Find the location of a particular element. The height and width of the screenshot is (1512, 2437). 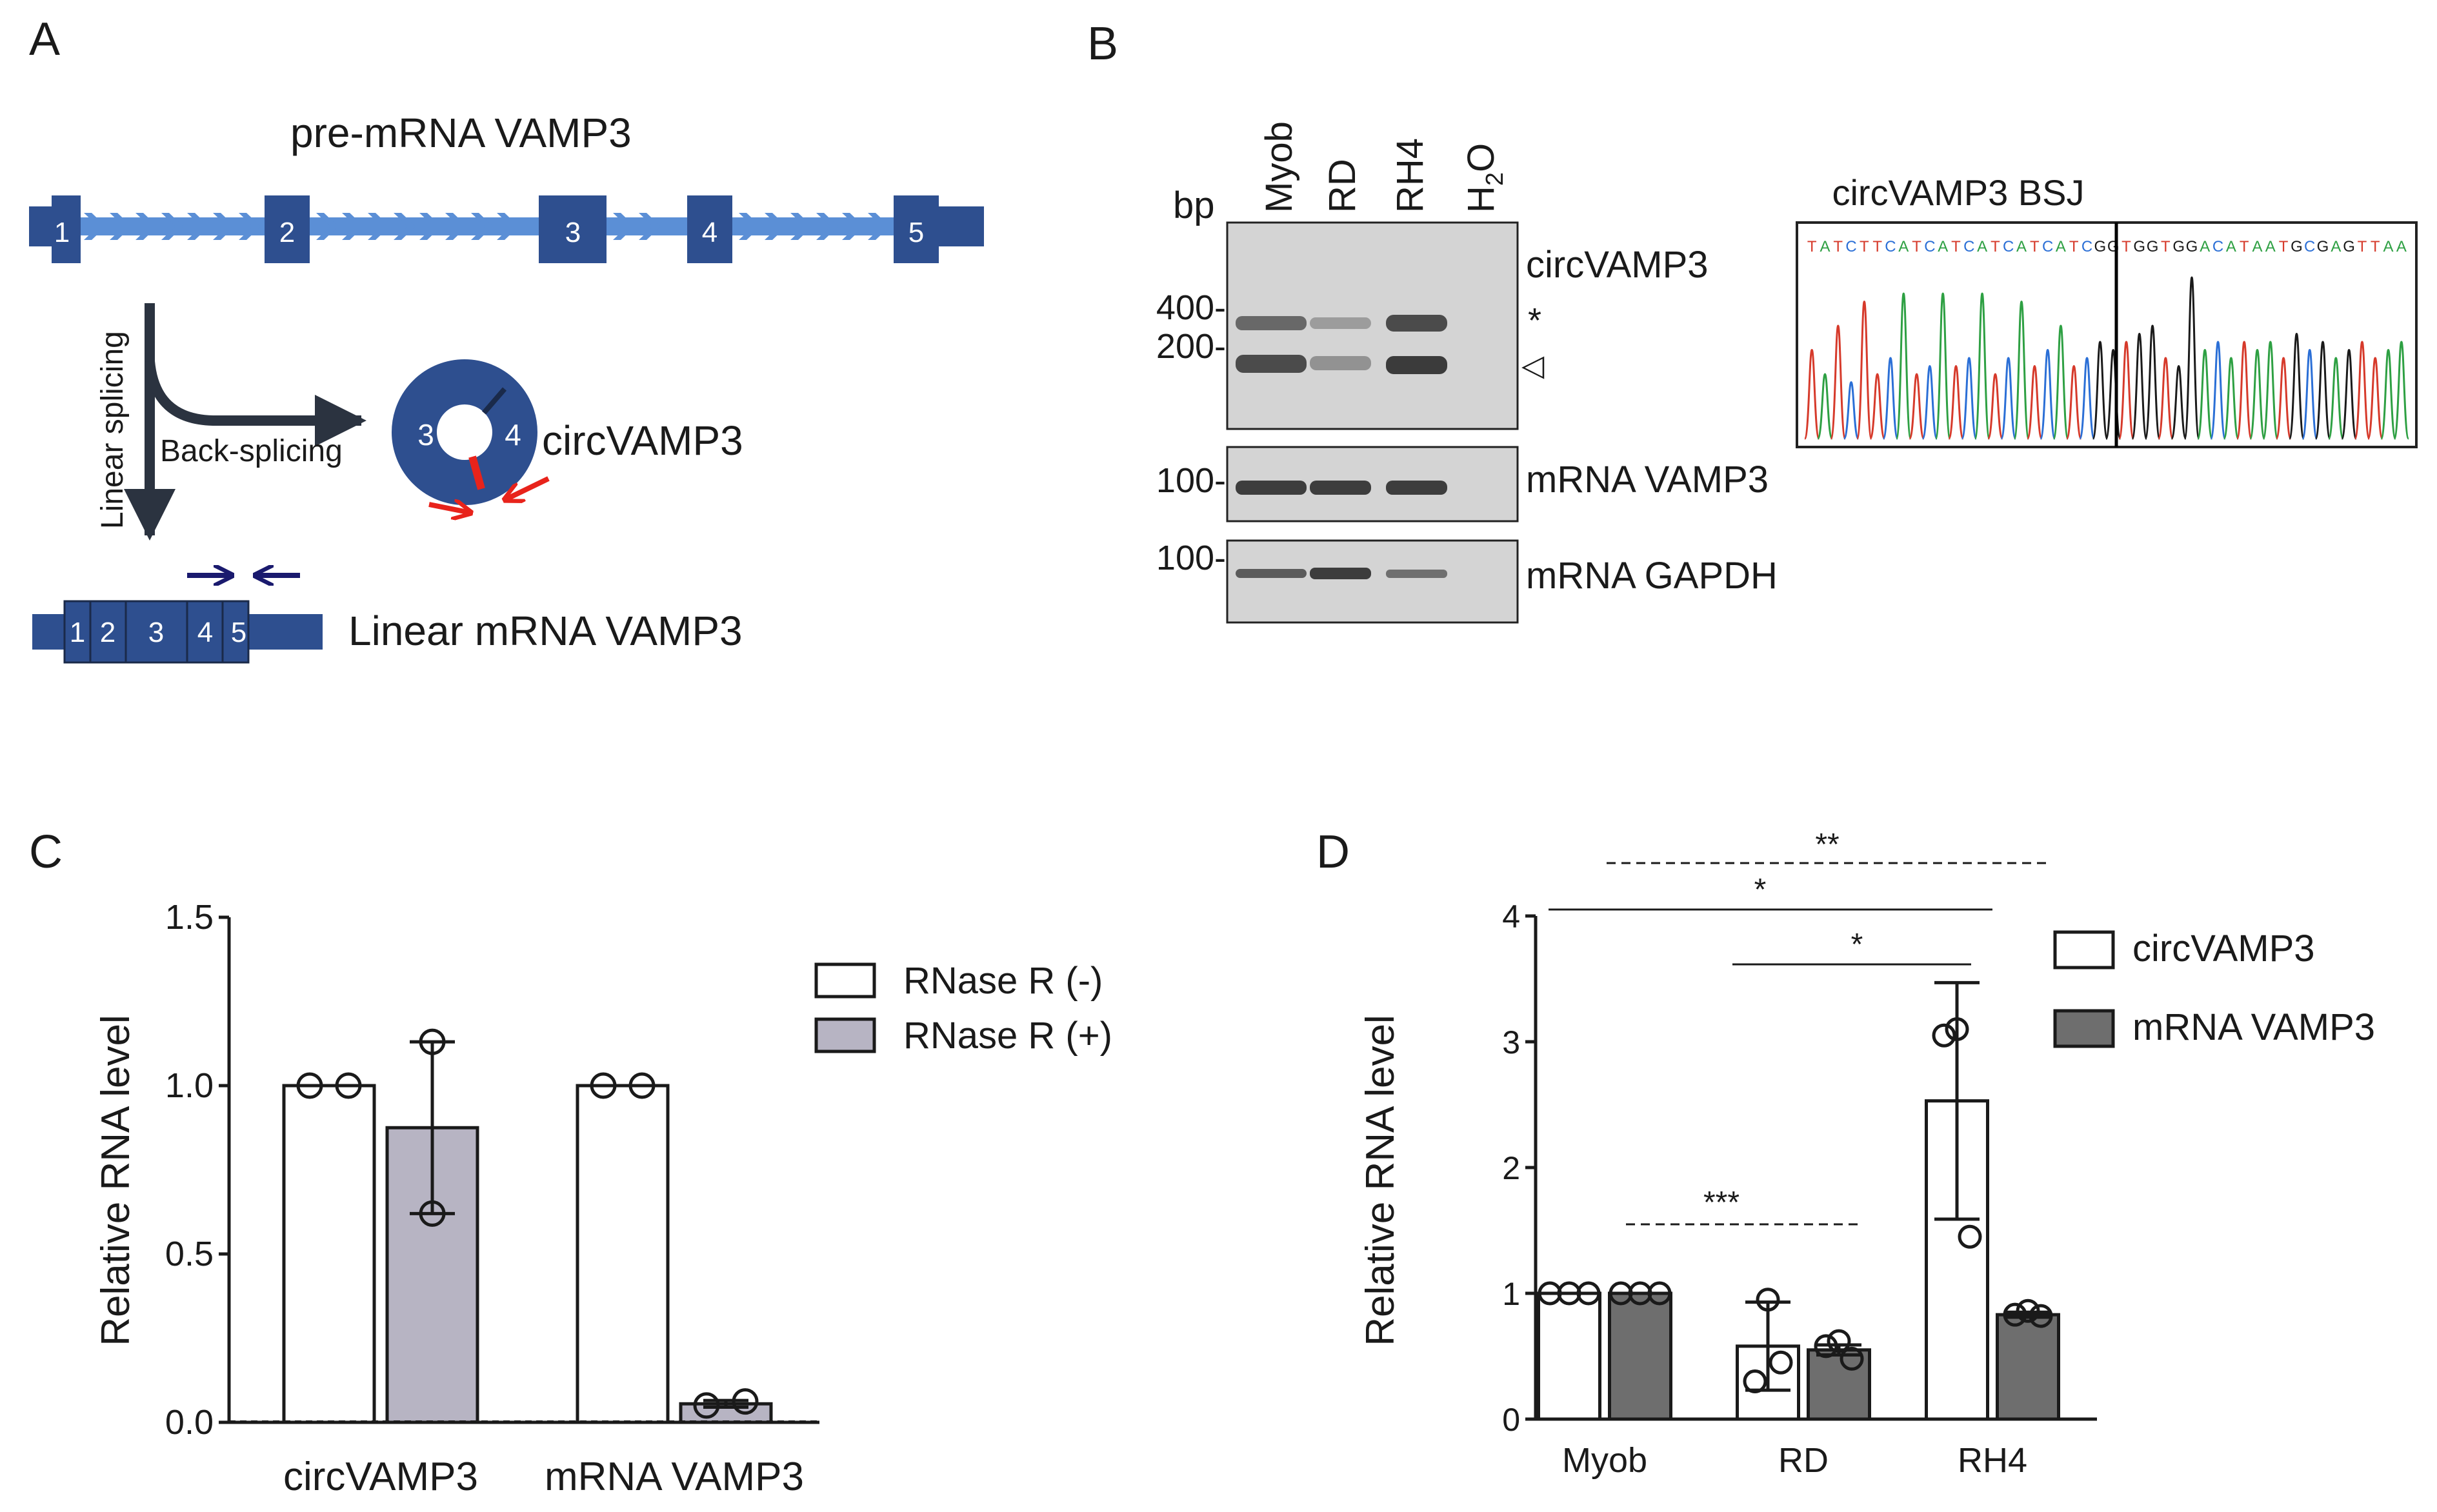

chart-d-legend: circVAMP3 mRNA VAMP3 is located at coordinates (2214, 988).